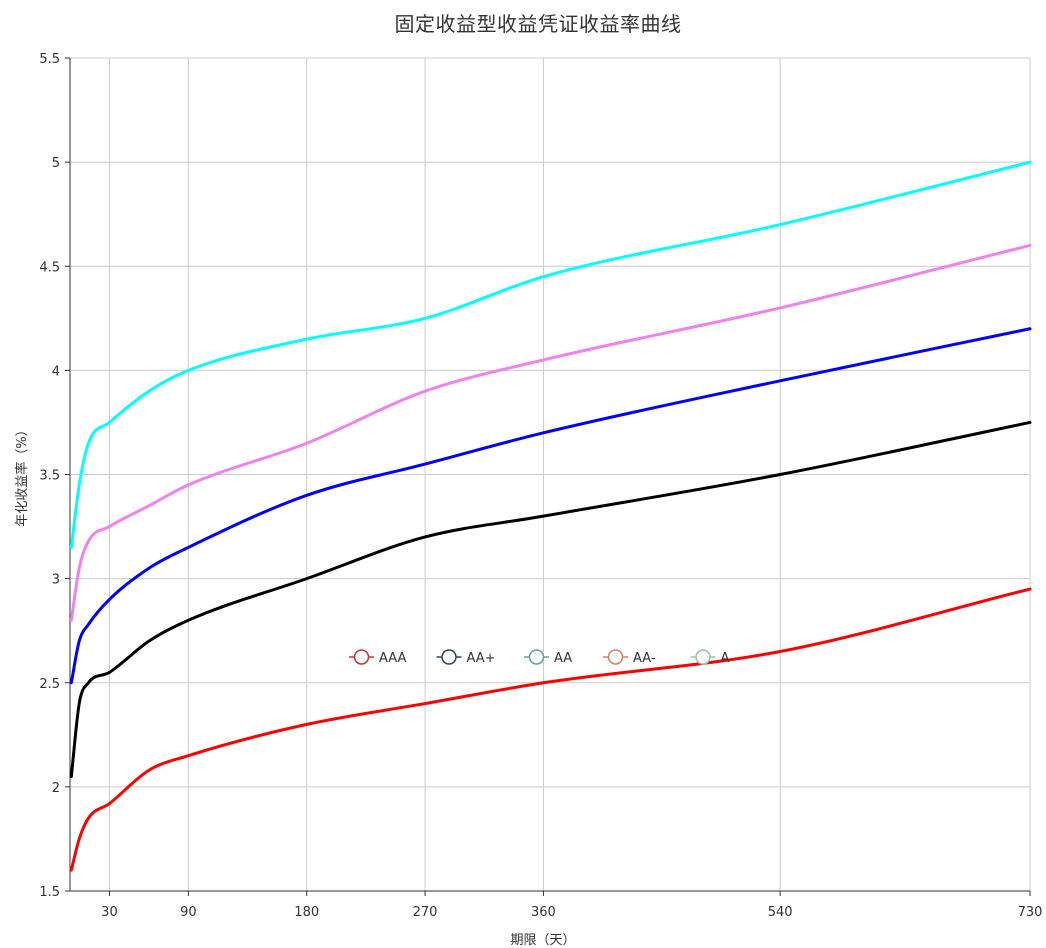 The width and height of the screenshot is (1046, 948). I want to click on legend-item-aaminus: AA-, so click(629, 657).